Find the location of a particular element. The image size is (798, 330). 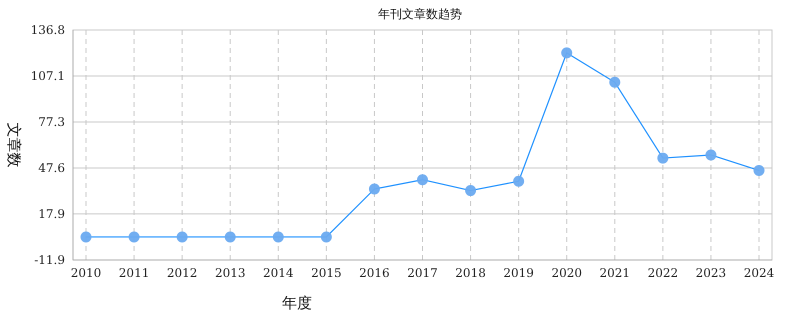

x-tick-label: 2016 is located at coordinates (374, 273).